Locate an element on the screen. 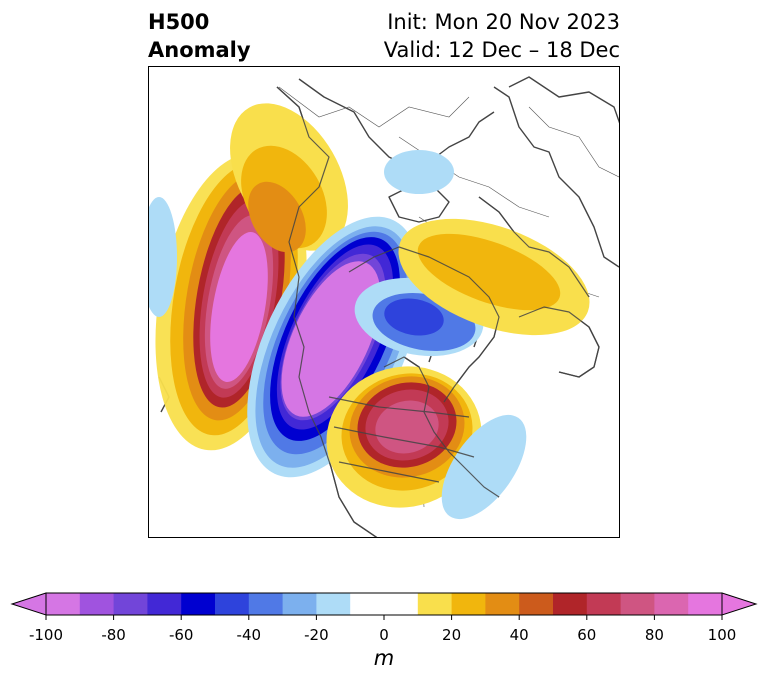 The height and width of the screenshot is (684, 768). colorbar is located at coordinates (384, 606).